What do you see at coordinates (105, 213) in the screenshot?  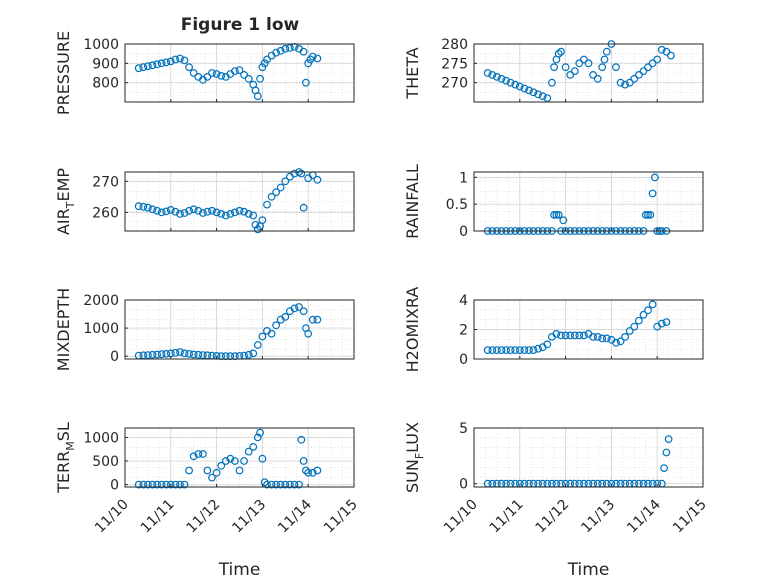 I see `y-tick-label: 260` at bounding box center [105, 213].